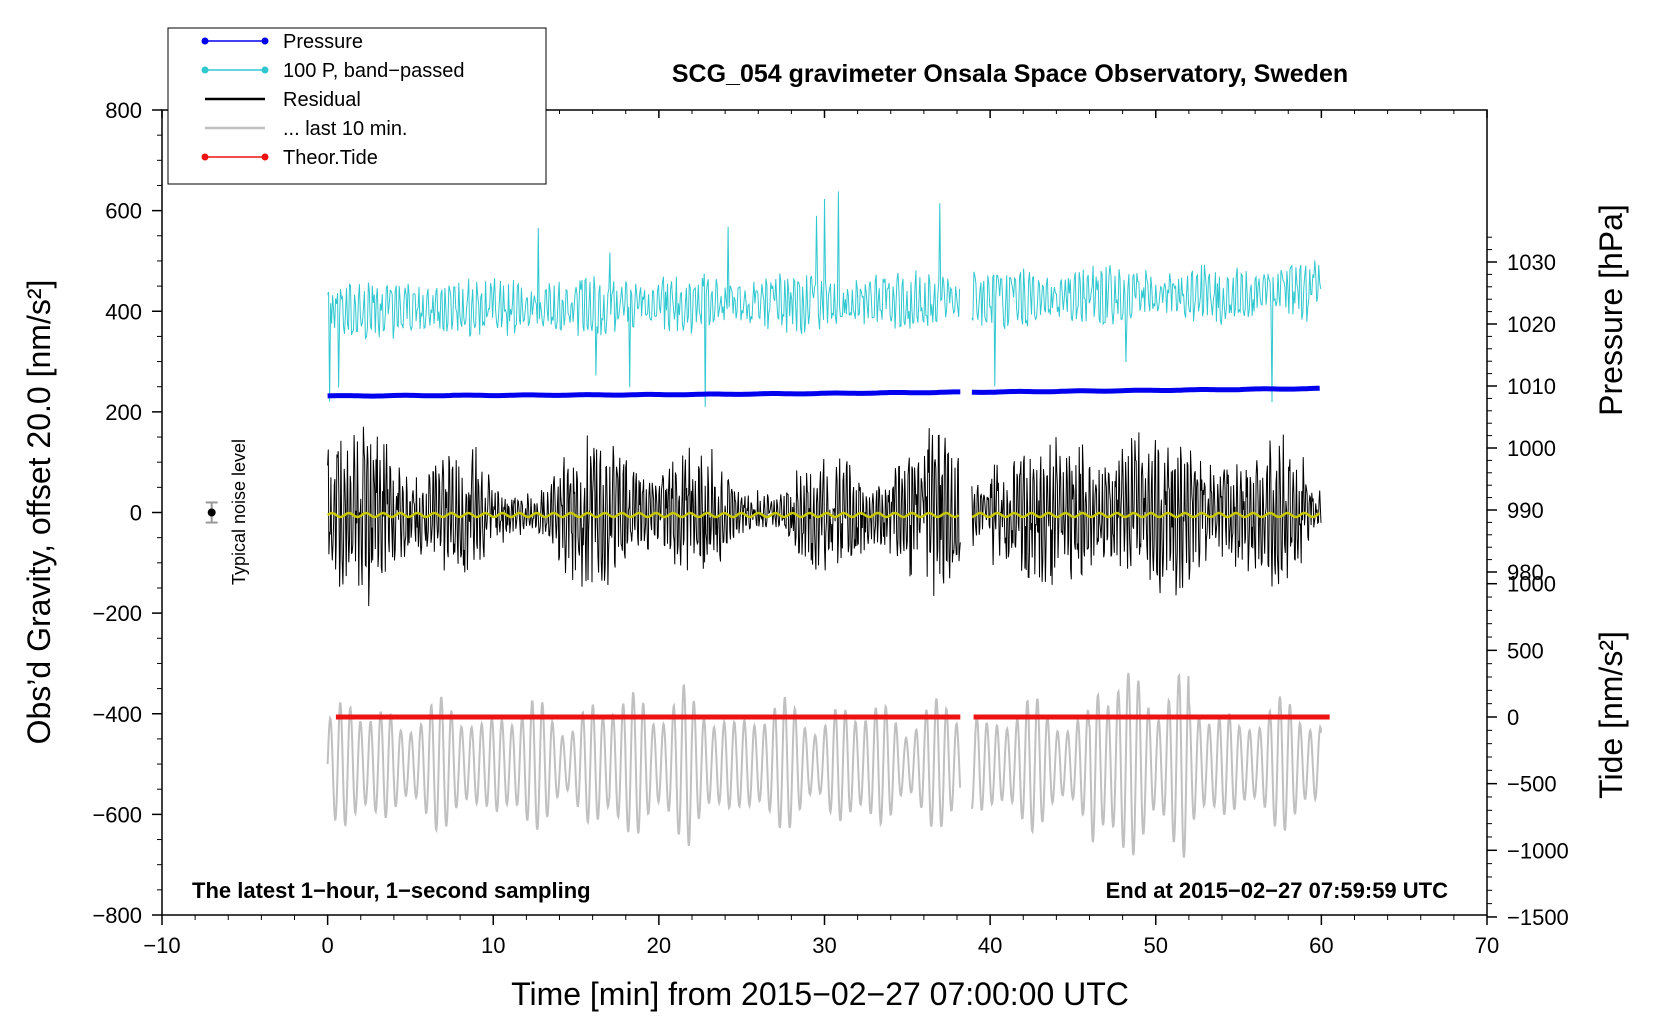 This screenshot has width=1660, height=1020. Describe the element at coordinates (123, 211) in the screenshot. I see `y-tick-label-left: 600` at that location.